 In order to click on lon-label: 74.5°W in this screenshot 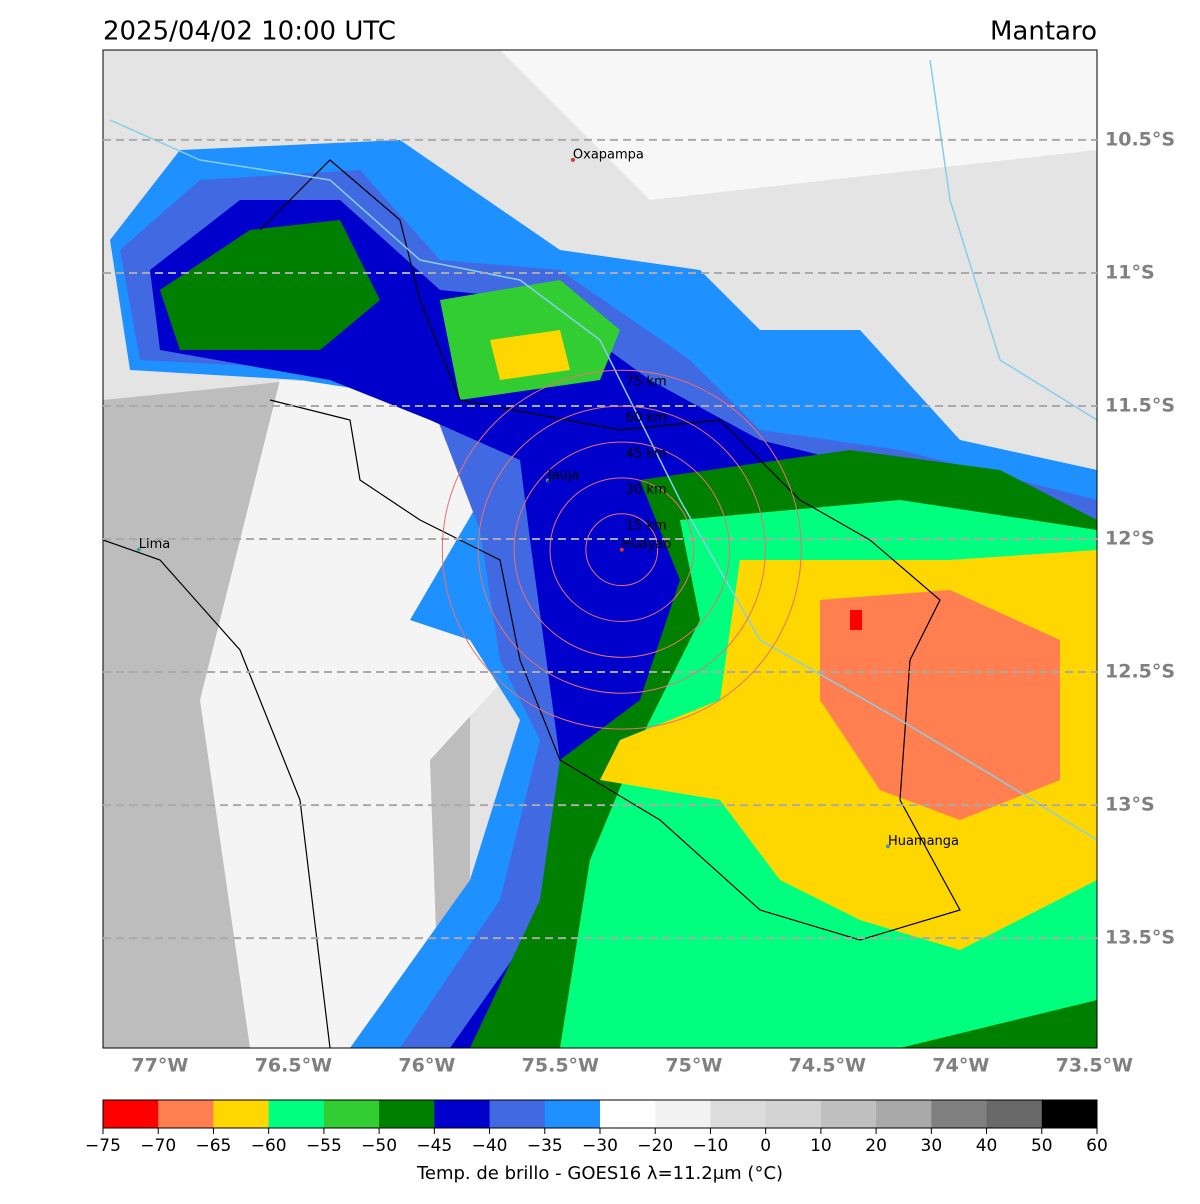, I will do `click(827, 1066)`.